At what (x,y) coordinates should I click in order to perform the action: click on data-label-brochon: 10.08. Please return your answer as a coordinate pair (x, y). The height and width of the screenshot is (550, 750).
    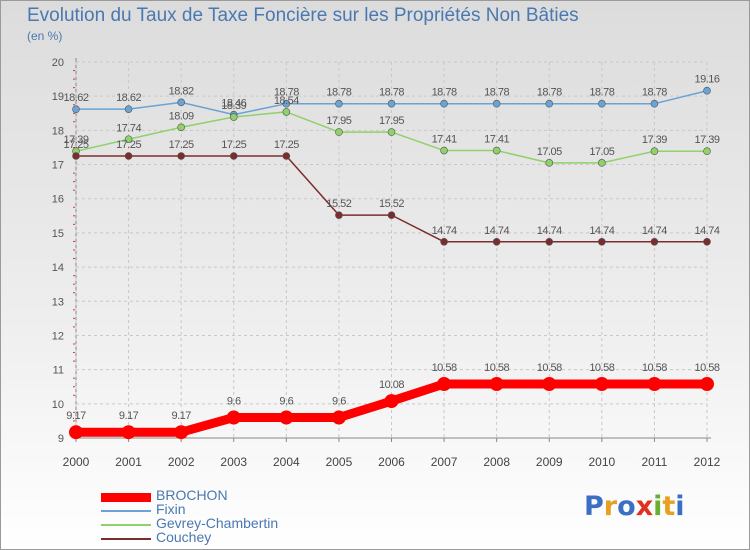
    Looking at the image, I should click on (391, 385).